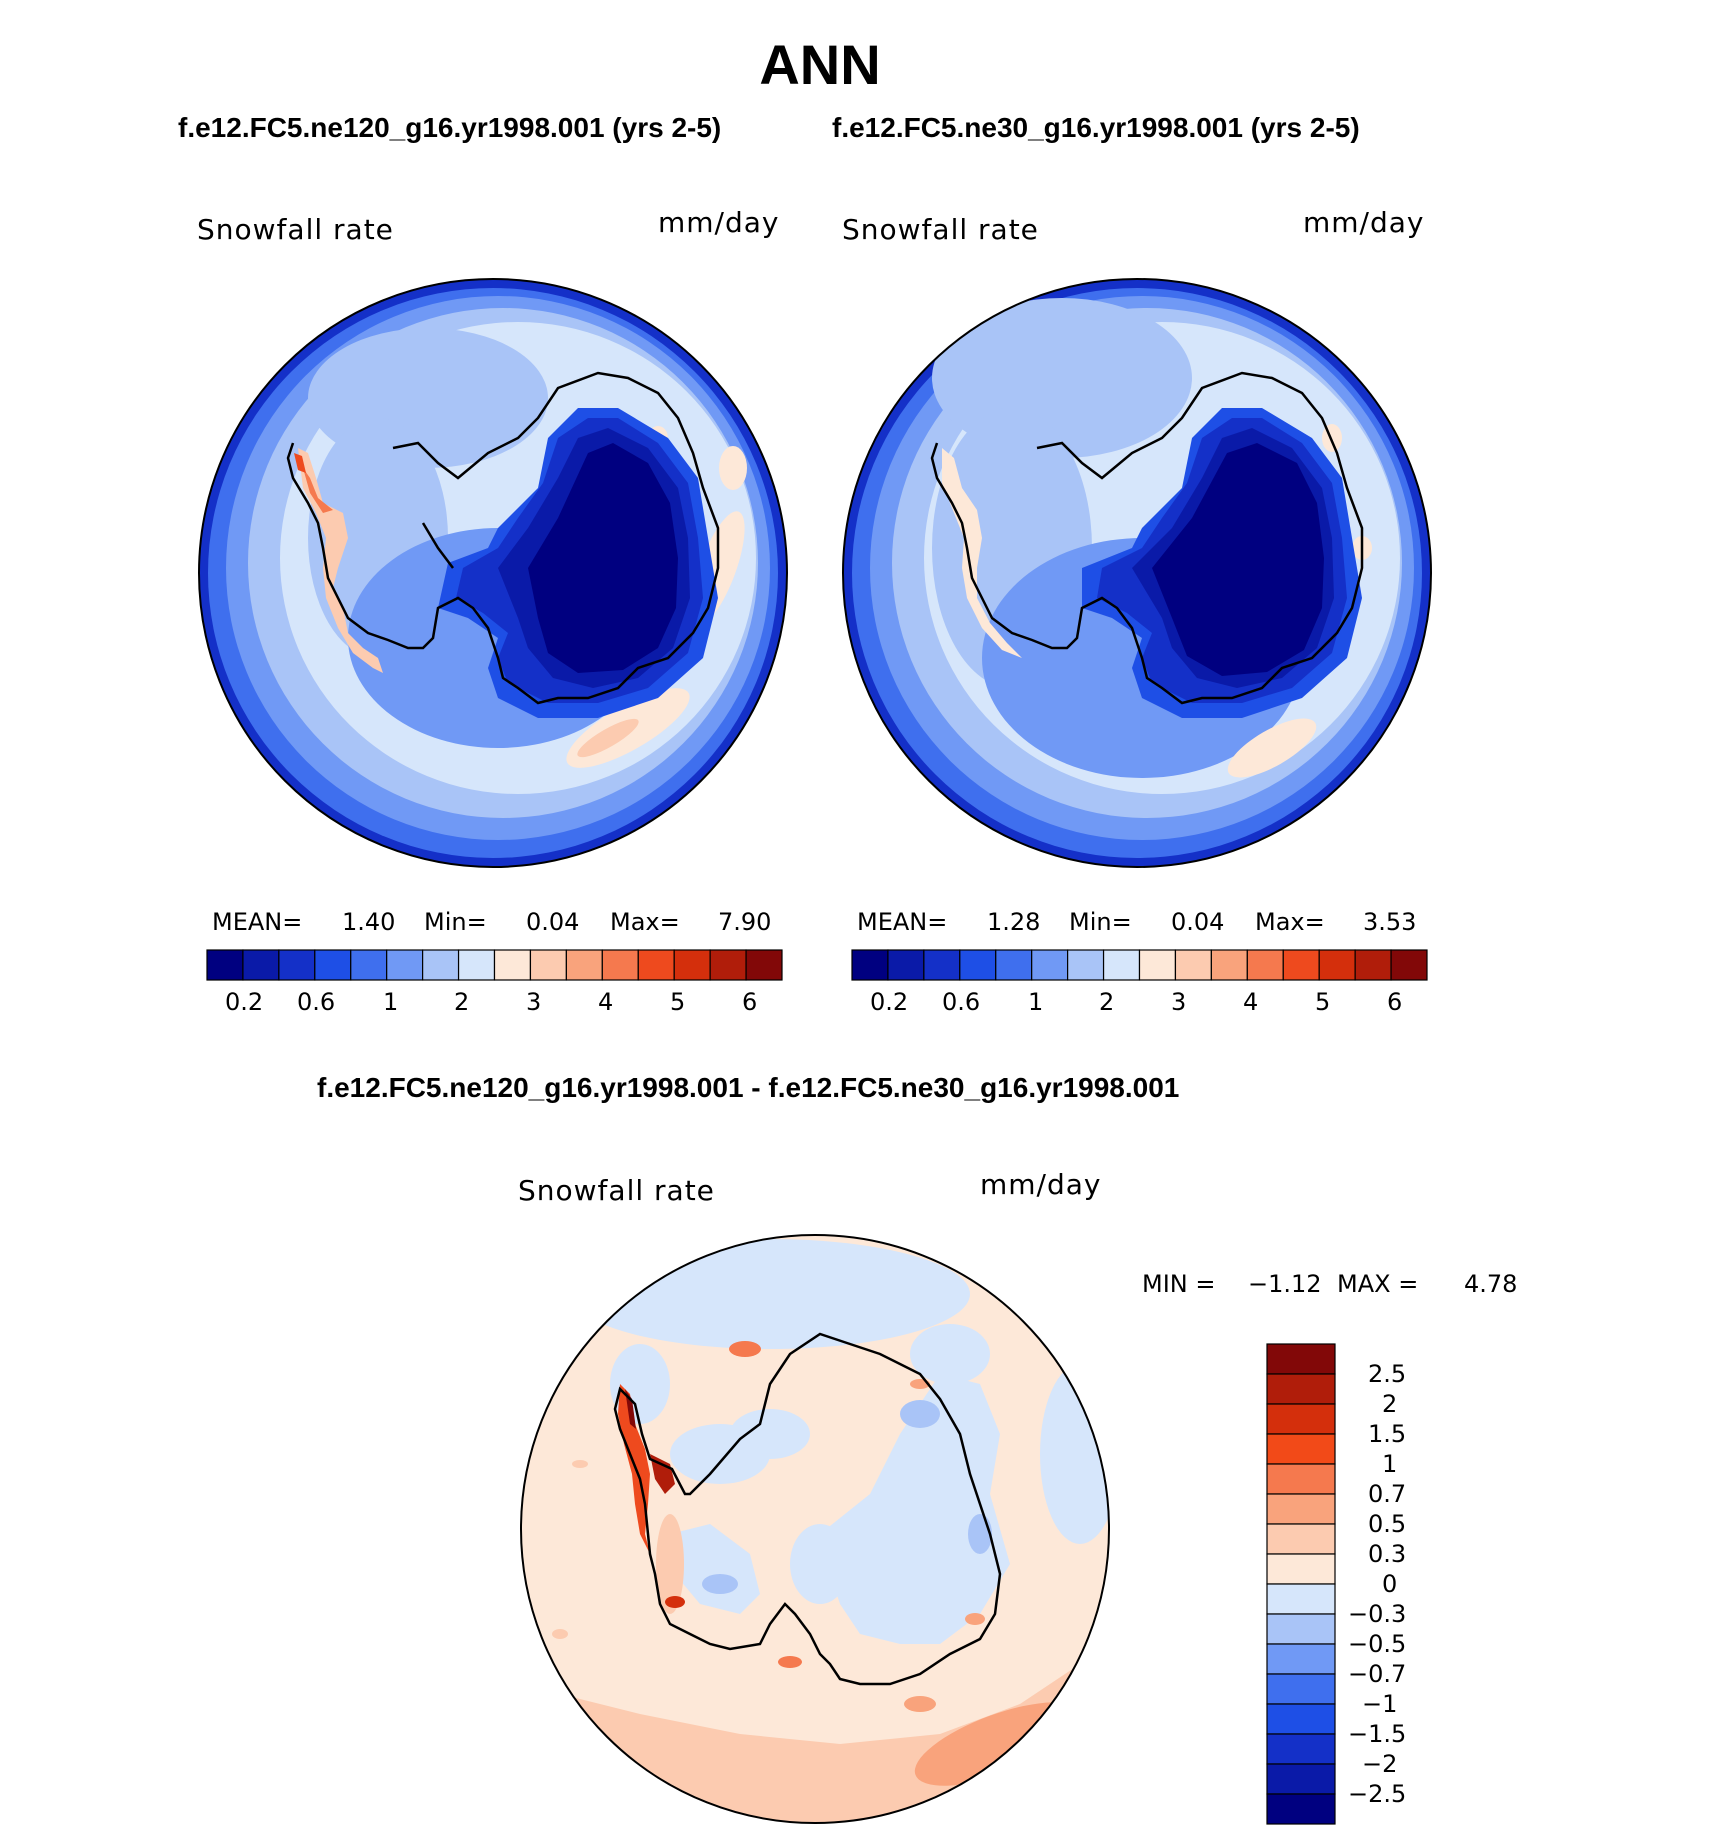  Describe the element at coordinates (1387, 1524) in the screenshot. I see `colorbar-difference-tick: 0.5` at that location.